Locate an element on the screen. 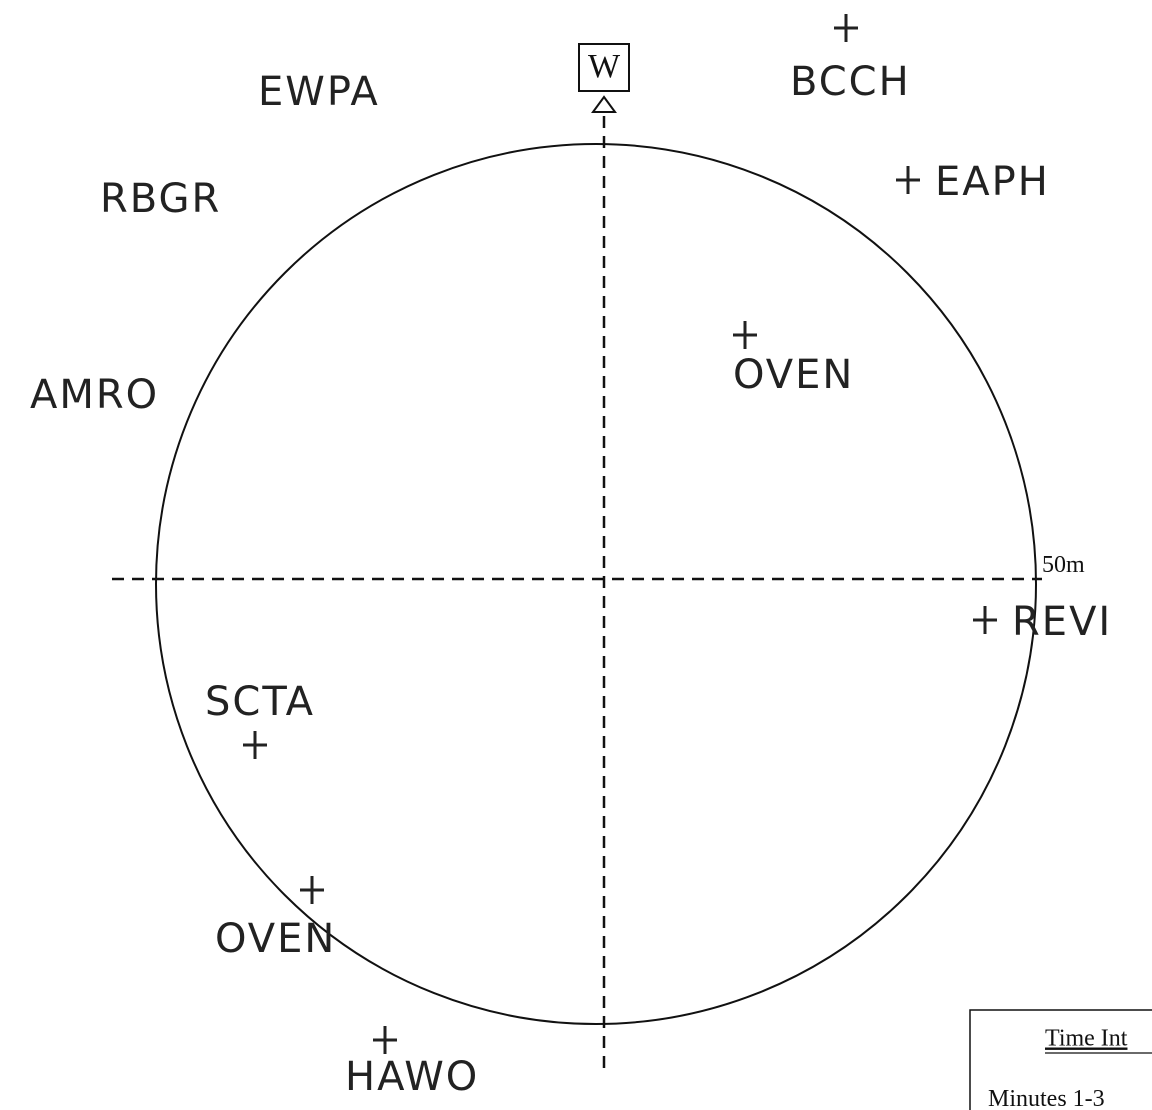 Image resolution: width=1152 pixels, height=1110 pixels. species-label: BCCH is located at coordinates (850, 82).